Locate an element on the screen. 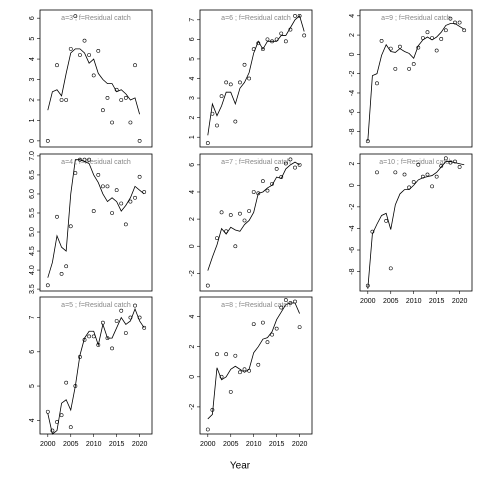  x-tick-label: 2000 is located at coordinates (368, 301).